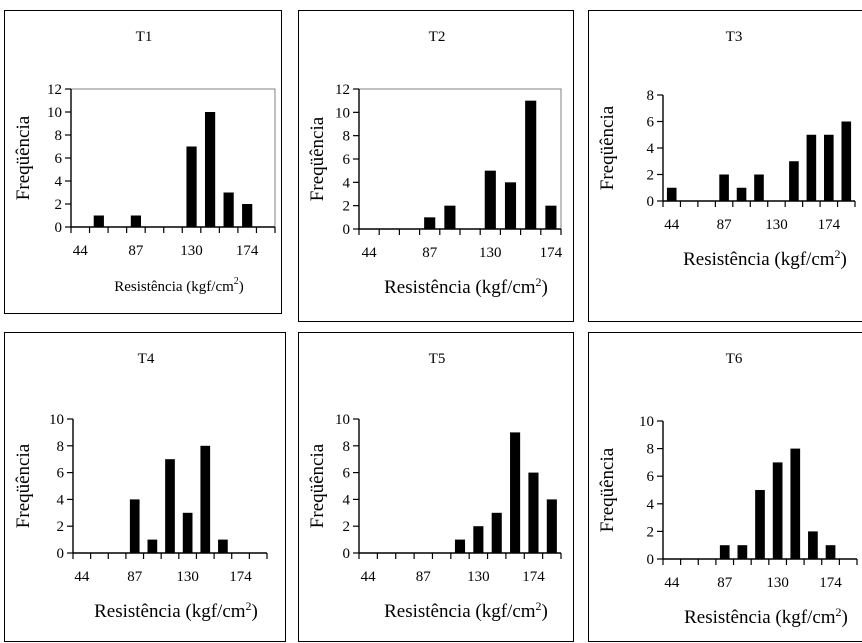 The width and height of the screenshot is (862, 643). Describe the element at coordinates (437, 37) in the screenshot. I see `chart-title: T2` at that location.